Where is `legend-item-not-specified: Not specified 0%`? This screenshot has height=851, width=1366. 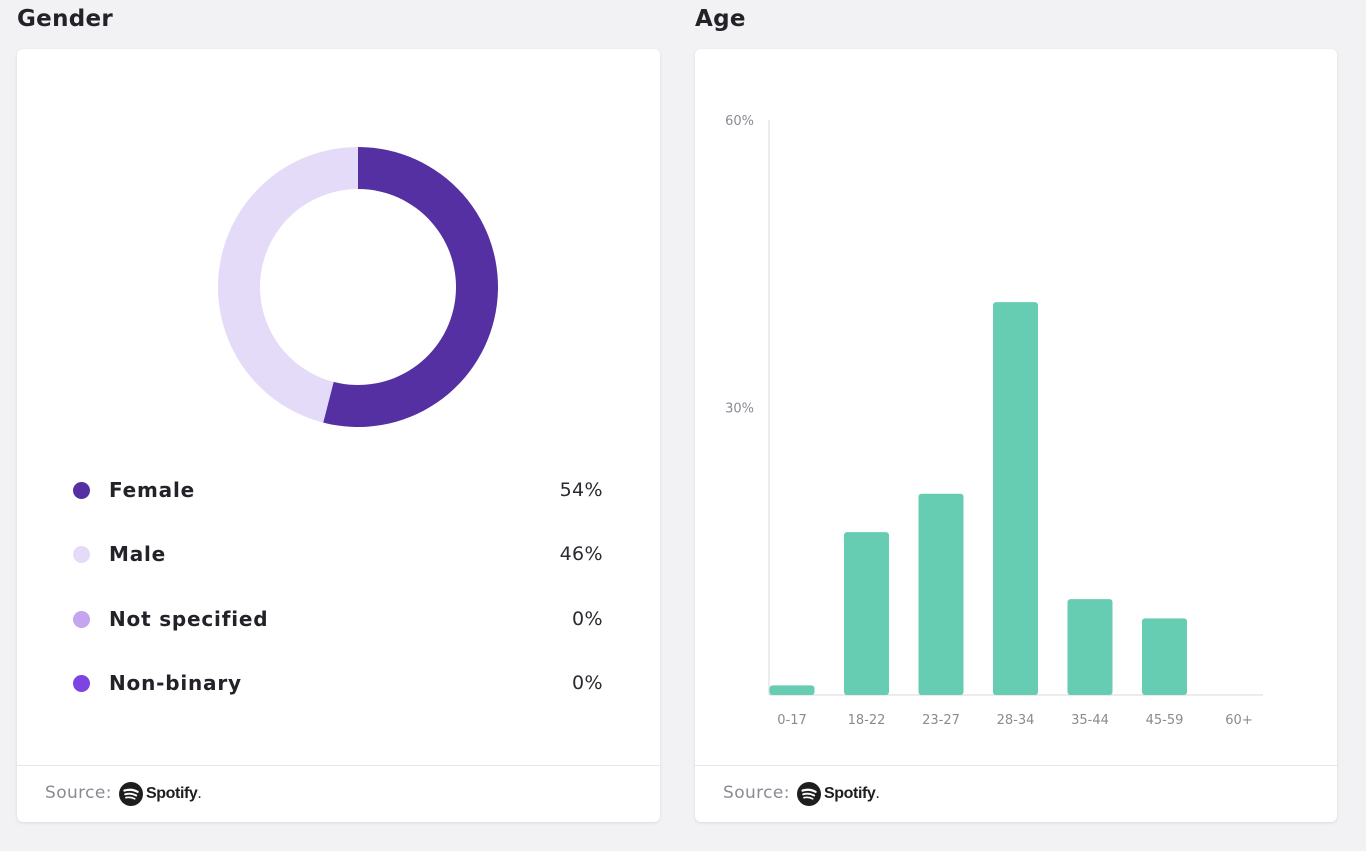
legend-item-not-specified: Not specified 0% is located at coordinates (338, 619).